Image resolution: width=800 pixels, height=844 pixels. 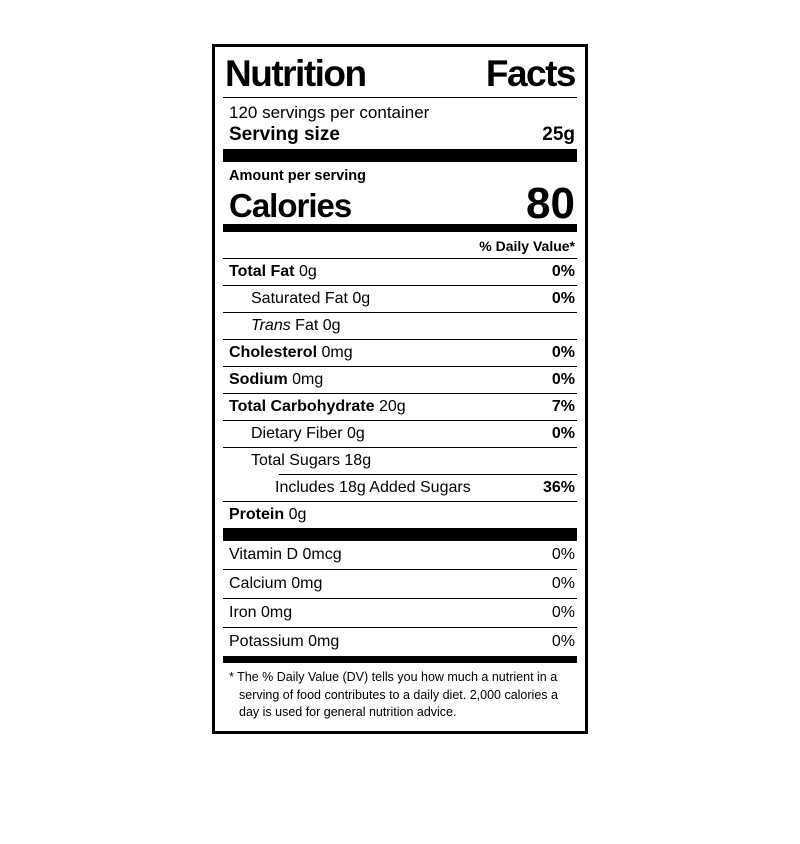 What do you see at coordinates (276, 584) in the screenshot?
I see `vitamin-name-amount: Calcium 0mg` at bounding box center [276, 584].